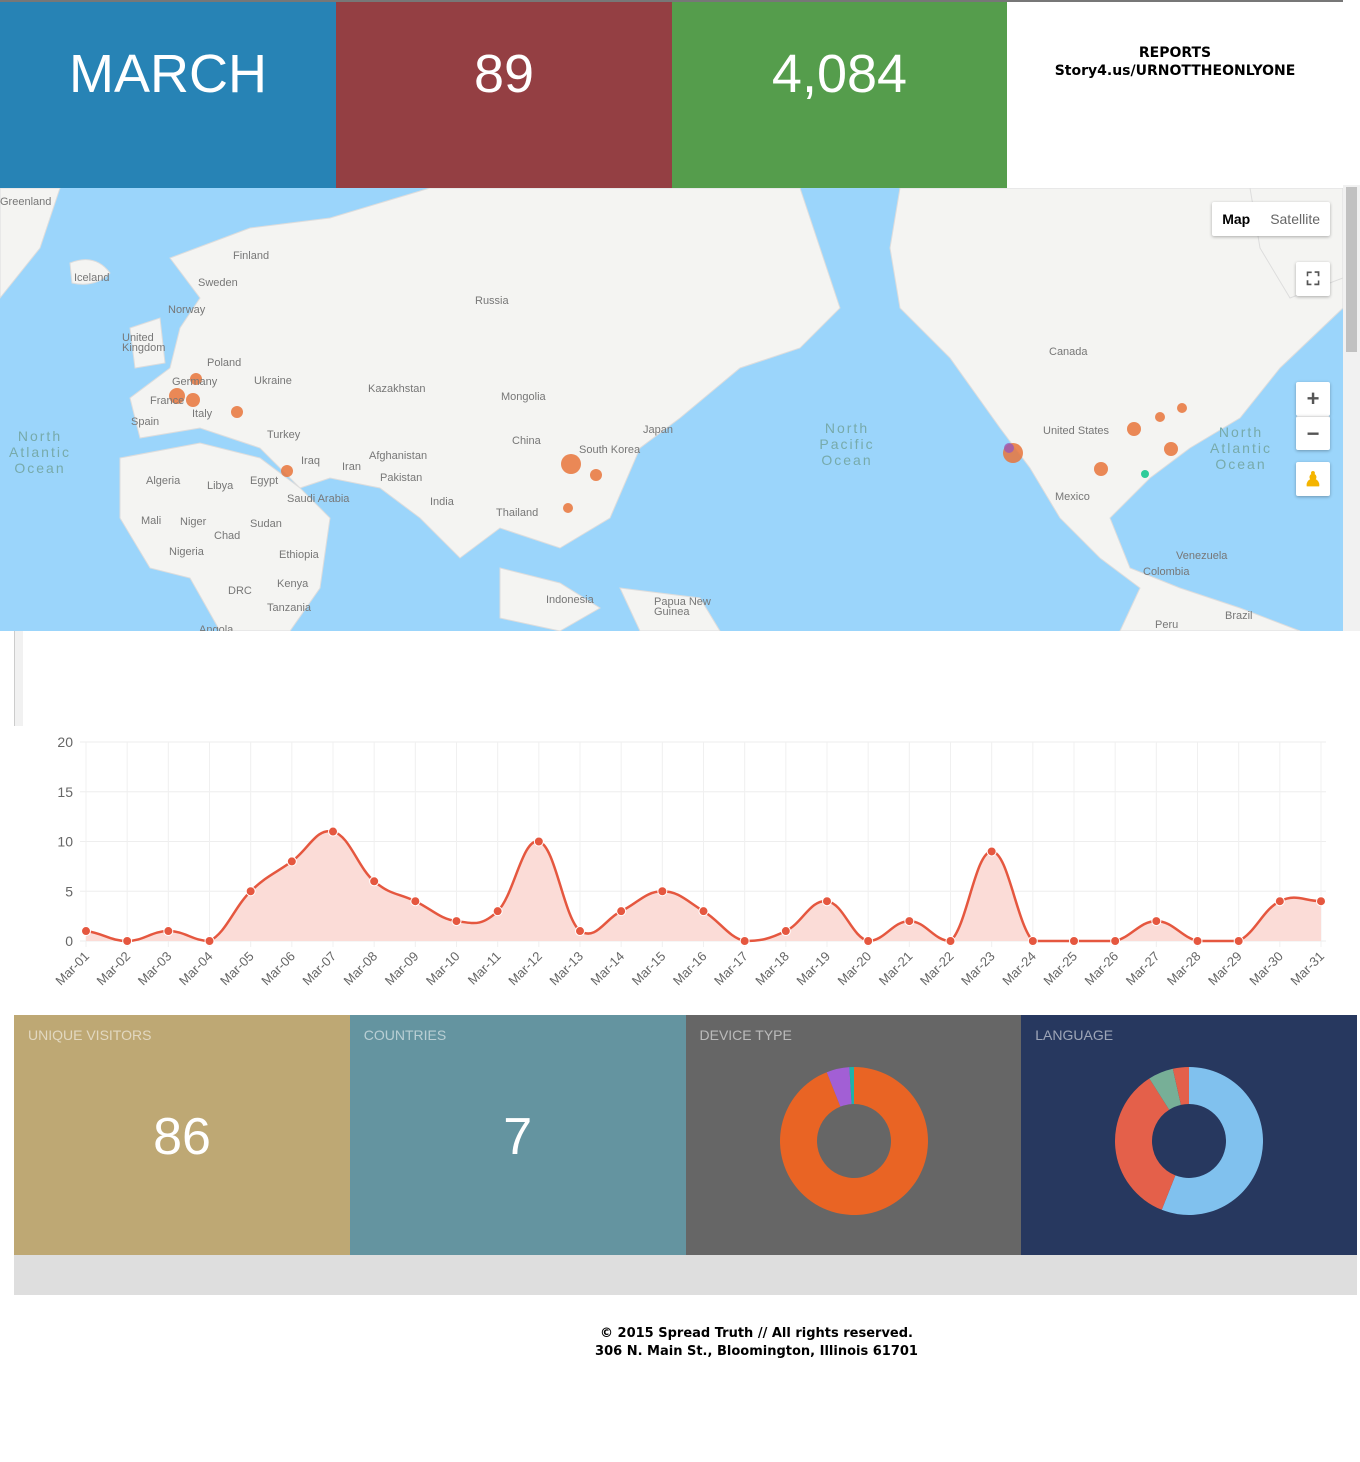 Image resolution: width=1360 pixels, height=1462 pixels. Describe the element at coordinates (839, 95) in the screenshot. I see `views-tile: 4,084` at that location.